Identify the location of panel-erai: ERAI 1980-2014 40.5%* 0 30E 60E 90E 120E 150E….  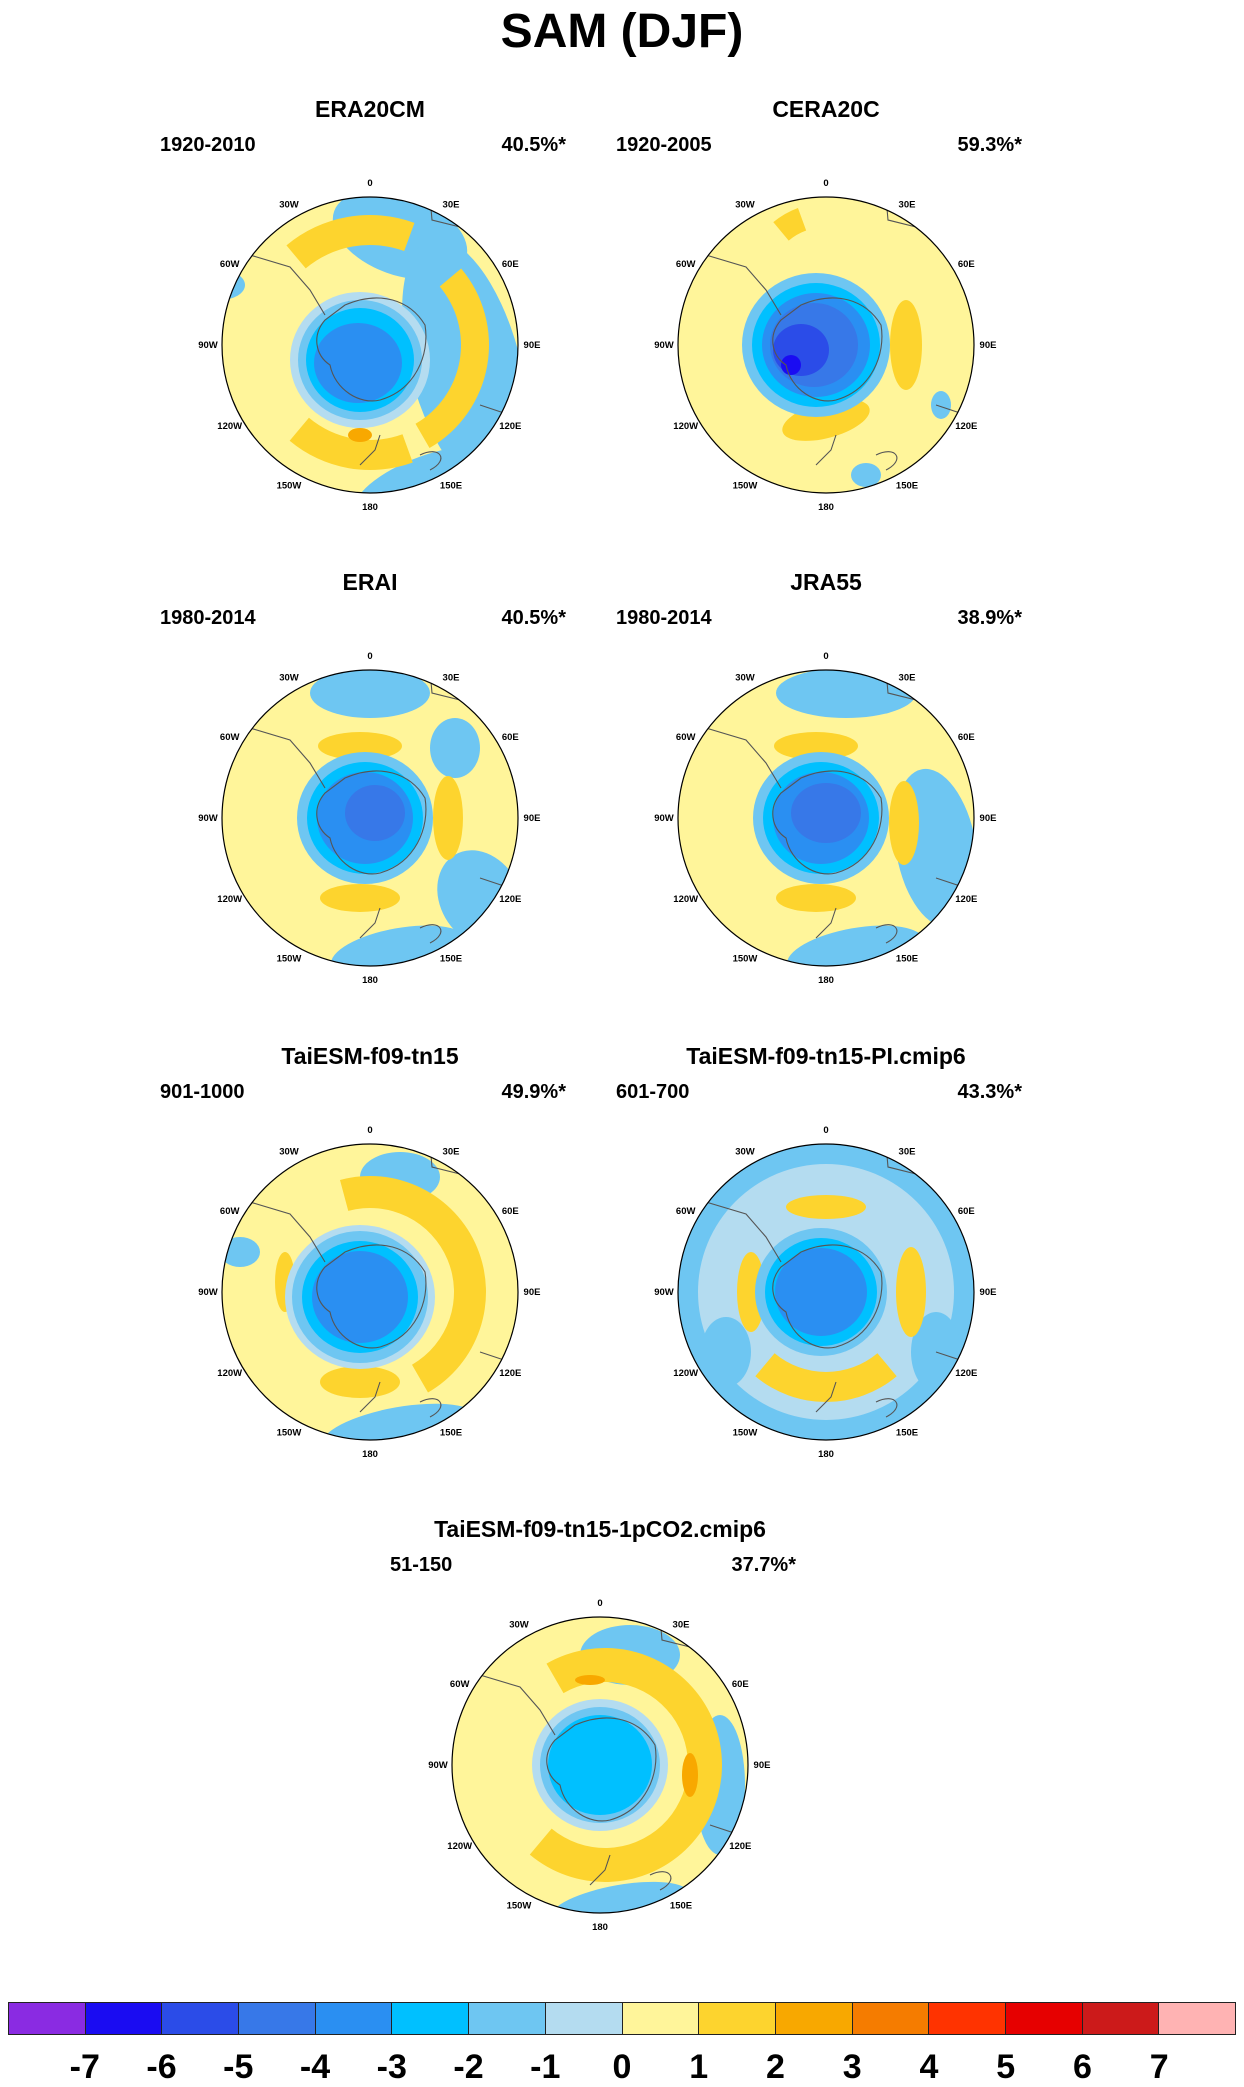
(370, 799).